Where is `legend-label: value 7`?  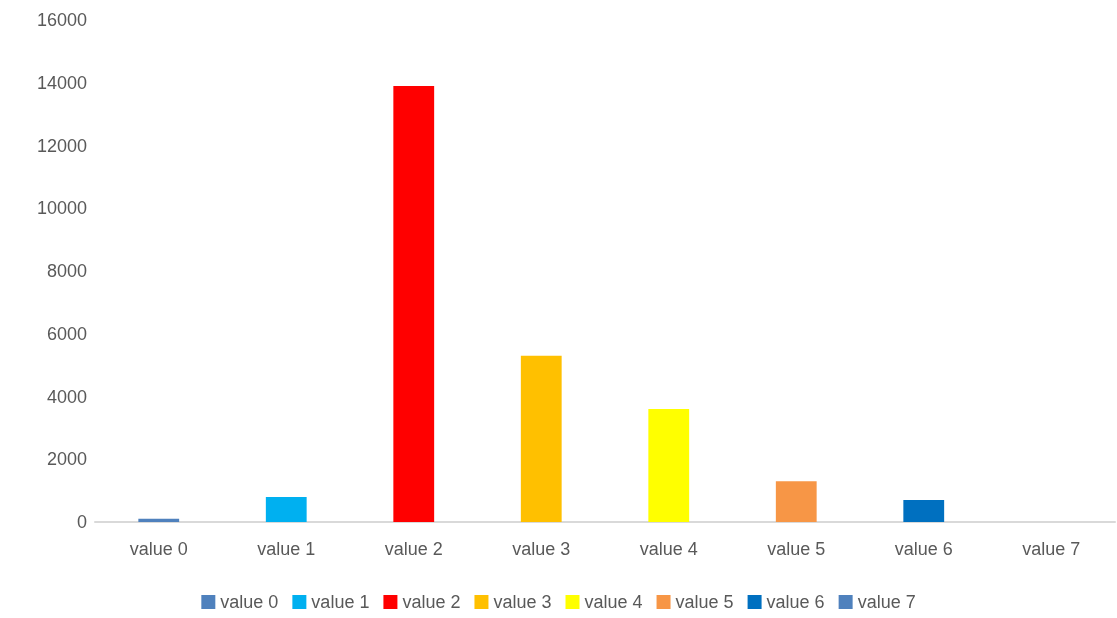 legend-label: value 7 is located at coordinates (886, 602).